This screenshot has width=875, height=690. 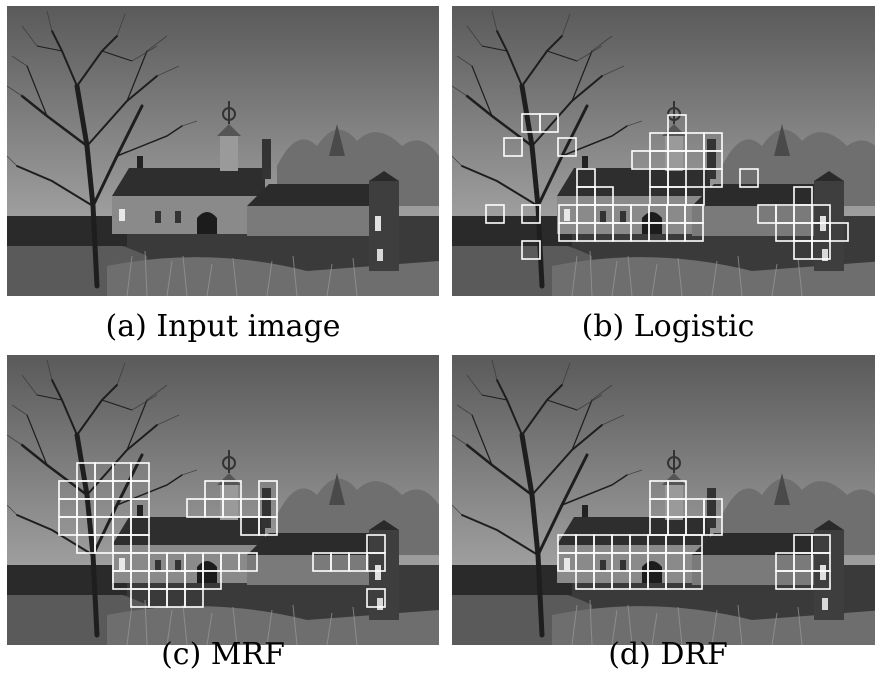 What do you see at coordinates (223, 654) in the screenshot?
I see `caption-mrf: (c) MRF` at bounding box center [223, 654].